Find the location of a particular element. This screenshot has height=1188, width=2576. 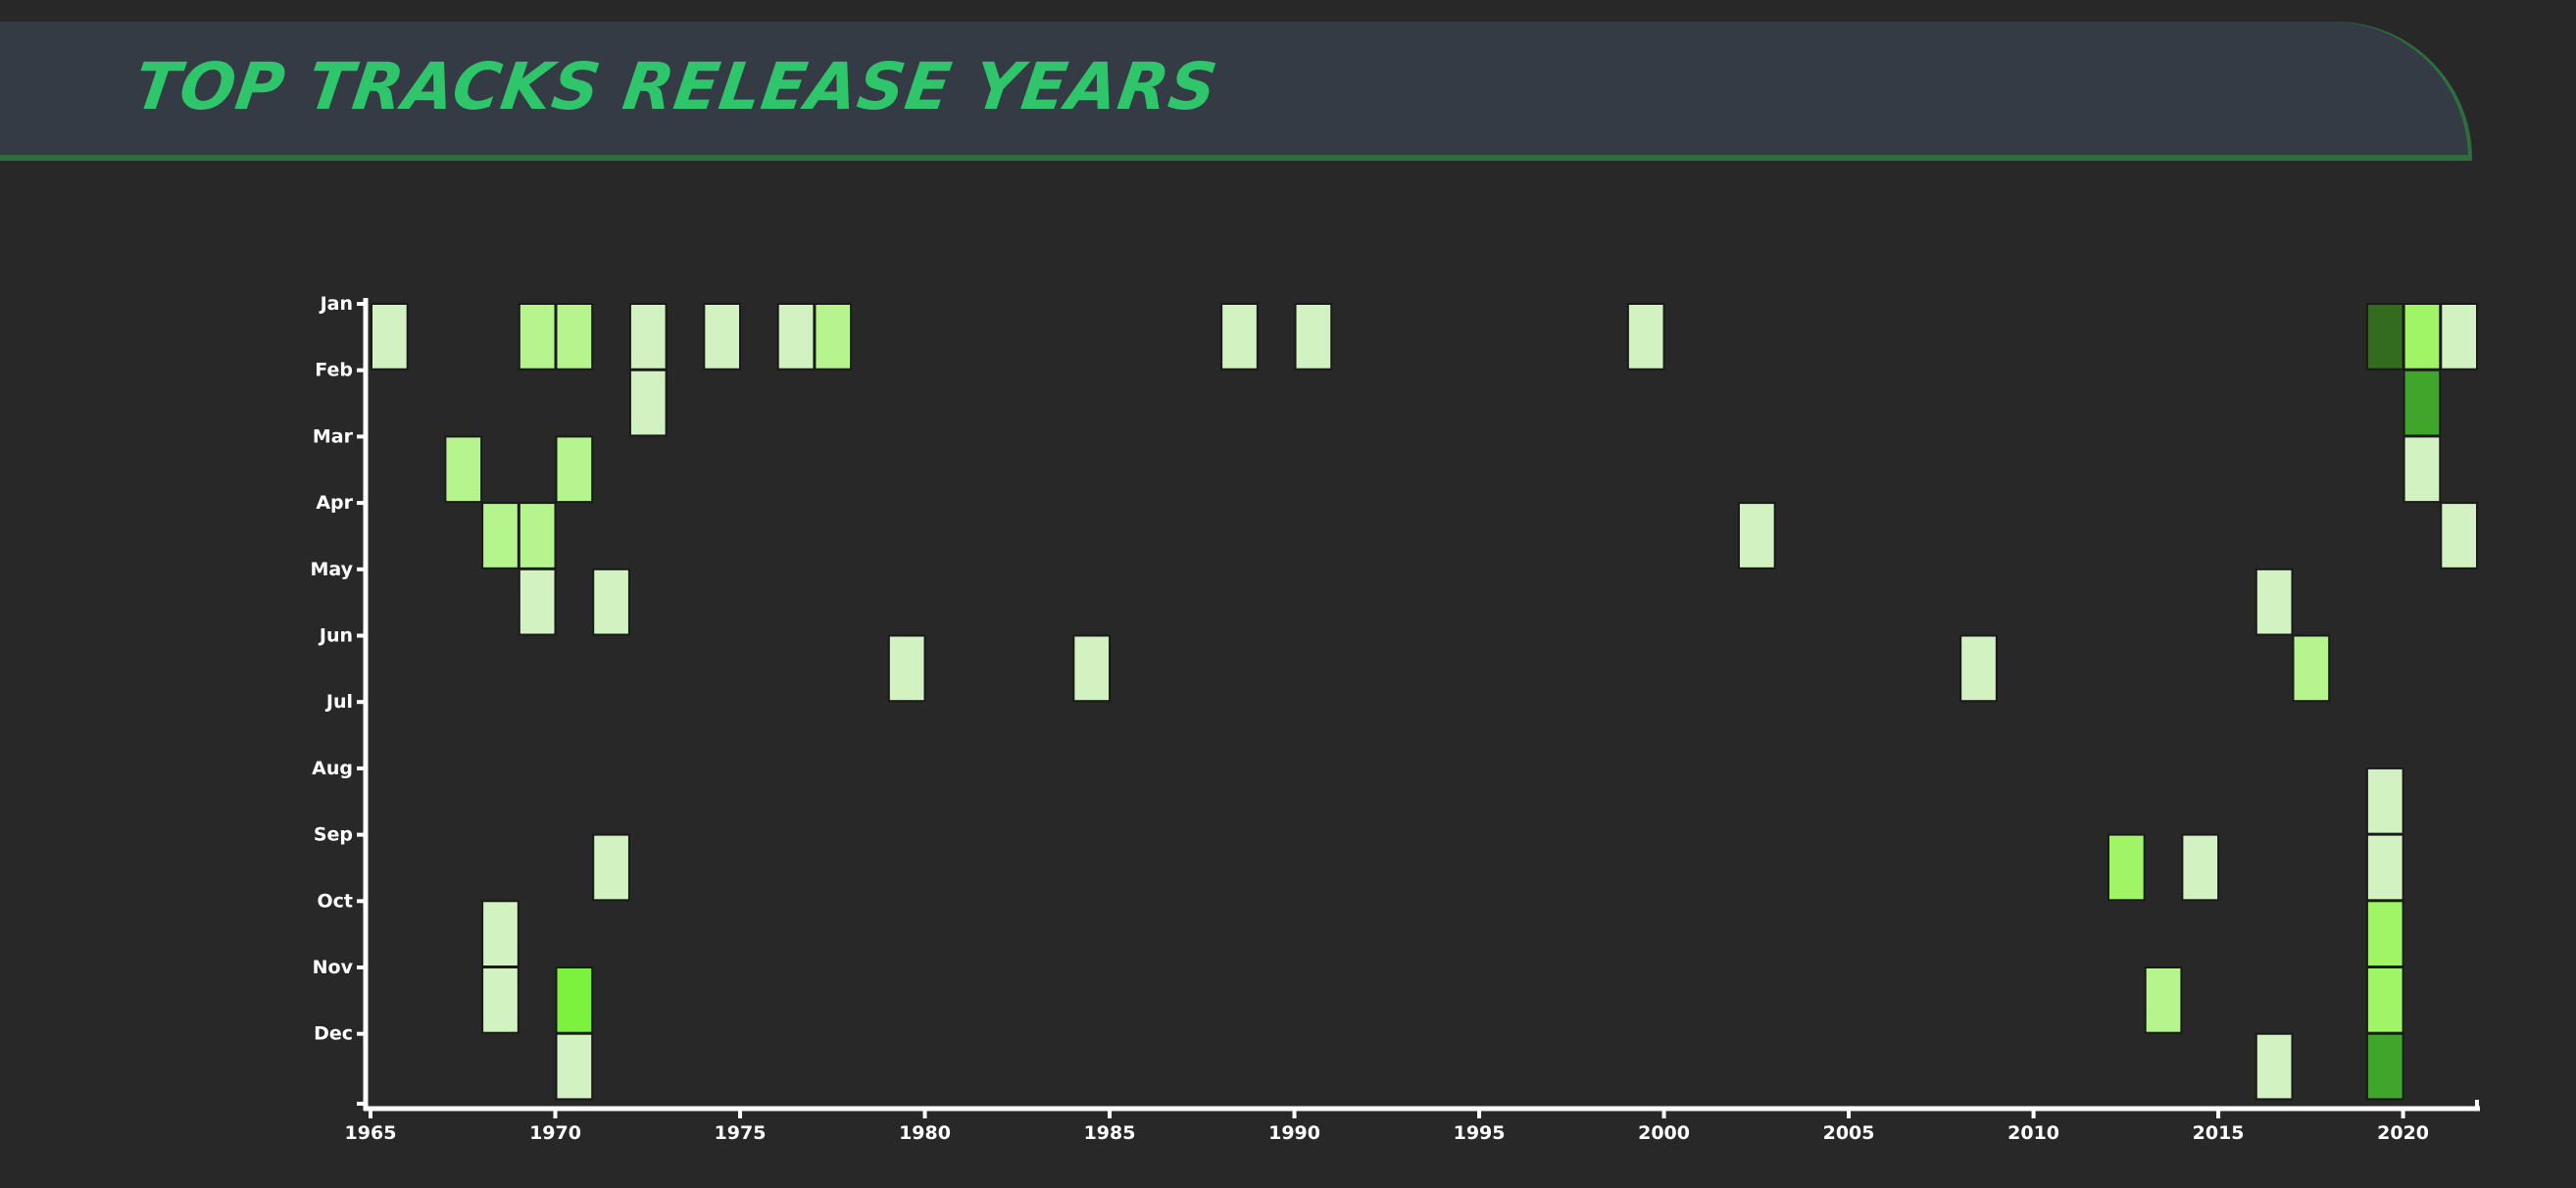

heatmap-cell-1968-apr is located at coordinates (500, 535).